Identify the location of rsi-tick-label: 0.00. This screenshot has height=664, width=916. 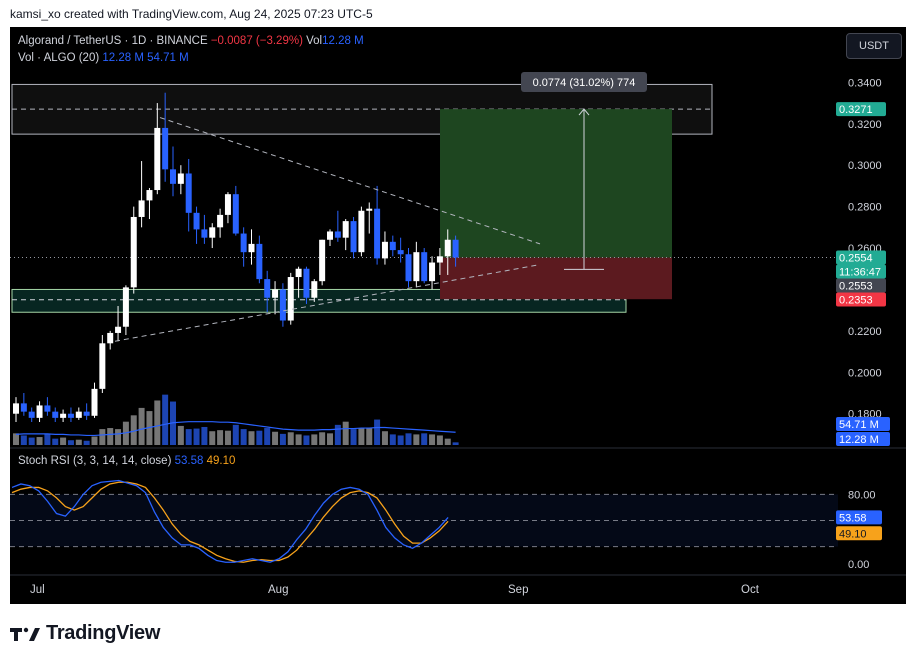
(858, 565).